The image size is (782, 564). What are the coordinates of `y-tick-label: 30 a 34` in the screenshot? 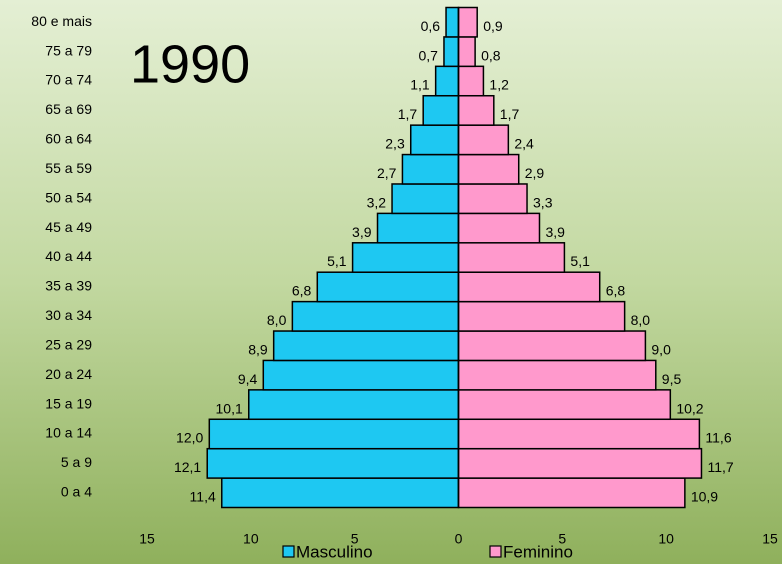 It's located at (68, 315).